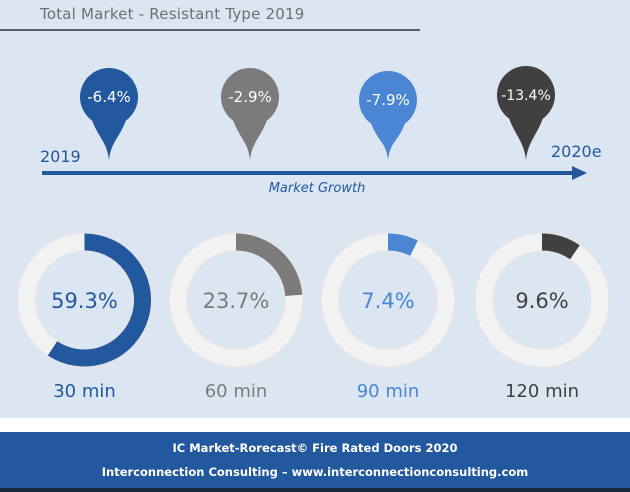 Image resolution: width=630 pixels, height=492 pixels. Describe the element at coordinates (172, 14) in the screenshot. I see `chart-title: Total Market - Resistant Type 2019` at that location.